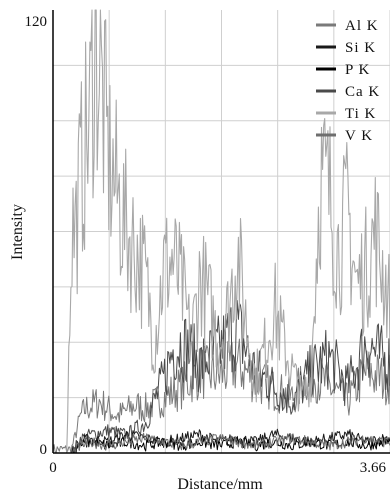 The width and height of the screenshot is (390, 493). What do you see at coordinates (53, 468) in the screenshot?
I see `x-tick-label: 0` at bounding box center [53, 468].